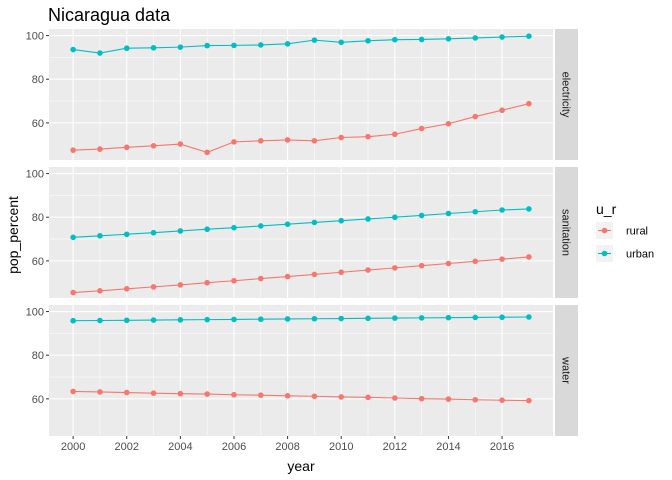 The height and width of the screenshot is (480, 672). I want to click on legend: u_r rural urban, so click(625, 231).